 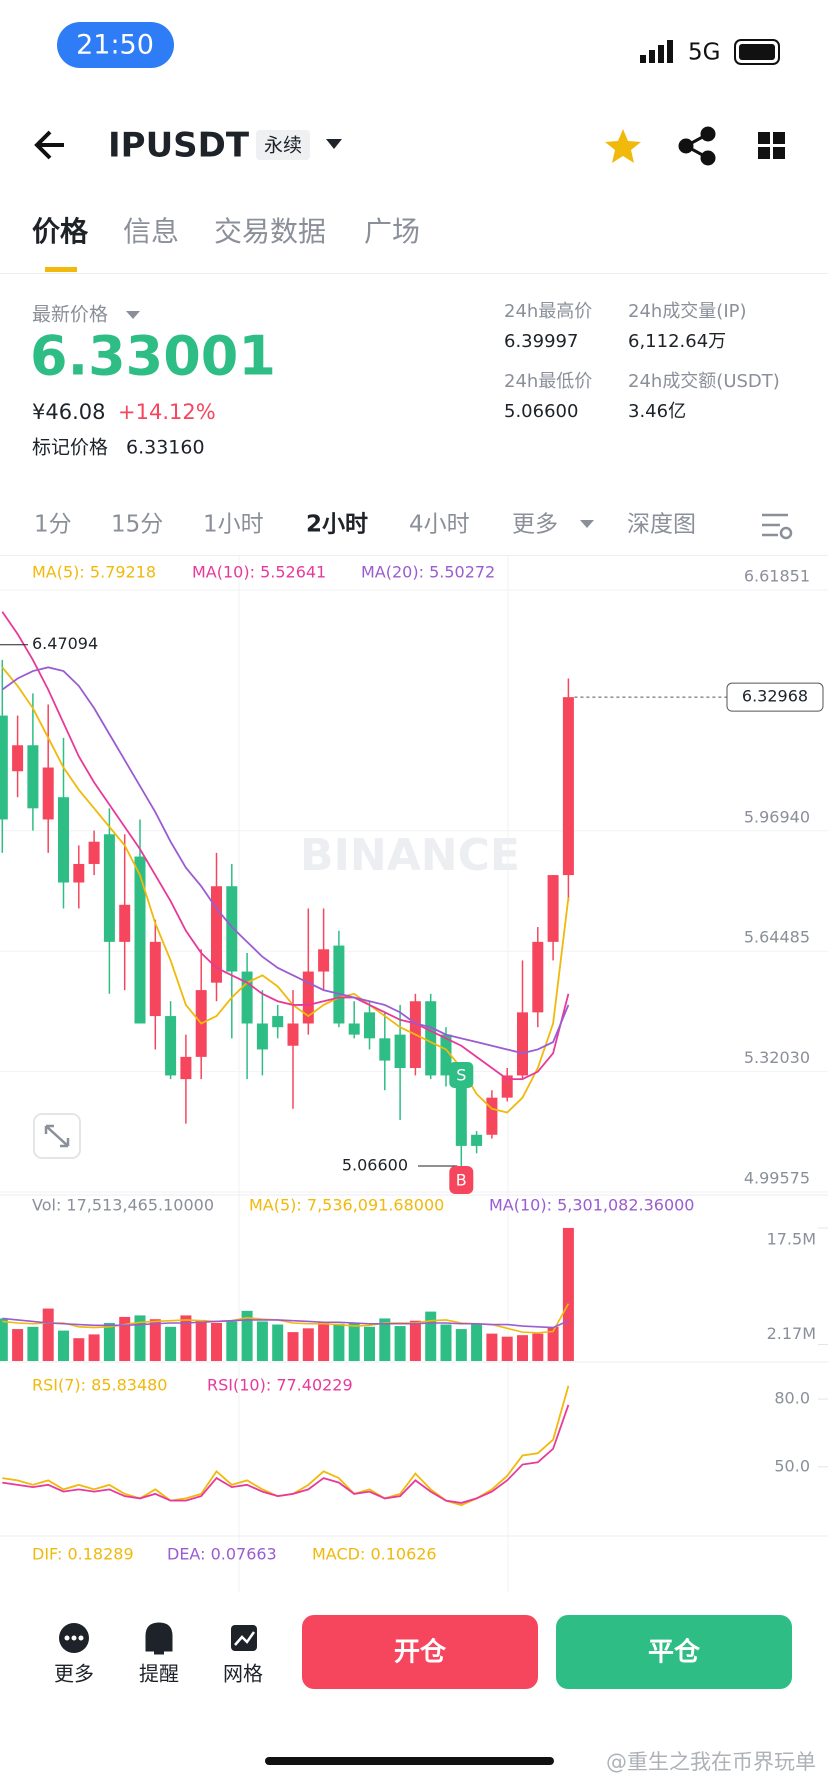 I want to click on legend-entry: RSI(10): 77.40229, so click(x=280, y=1385).